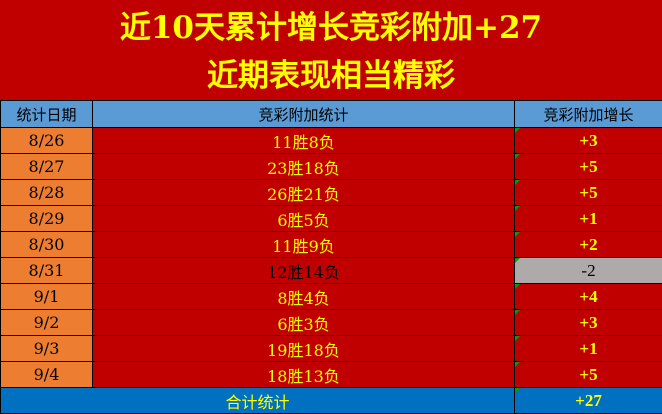 The height and width of the screenshot is (414, 662). Describe the element at coordinates (47, 323) in the screenshot. I see `date-cell: 9/2` at that location.